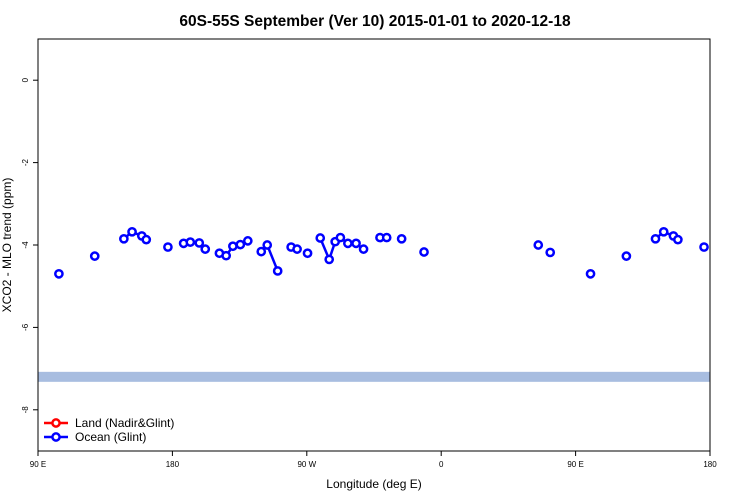 This screenshot has height=500, width=750. Describe the element at coordinates (25, 327) in the screenshot. I see `y-tick-label: -6` at that location.